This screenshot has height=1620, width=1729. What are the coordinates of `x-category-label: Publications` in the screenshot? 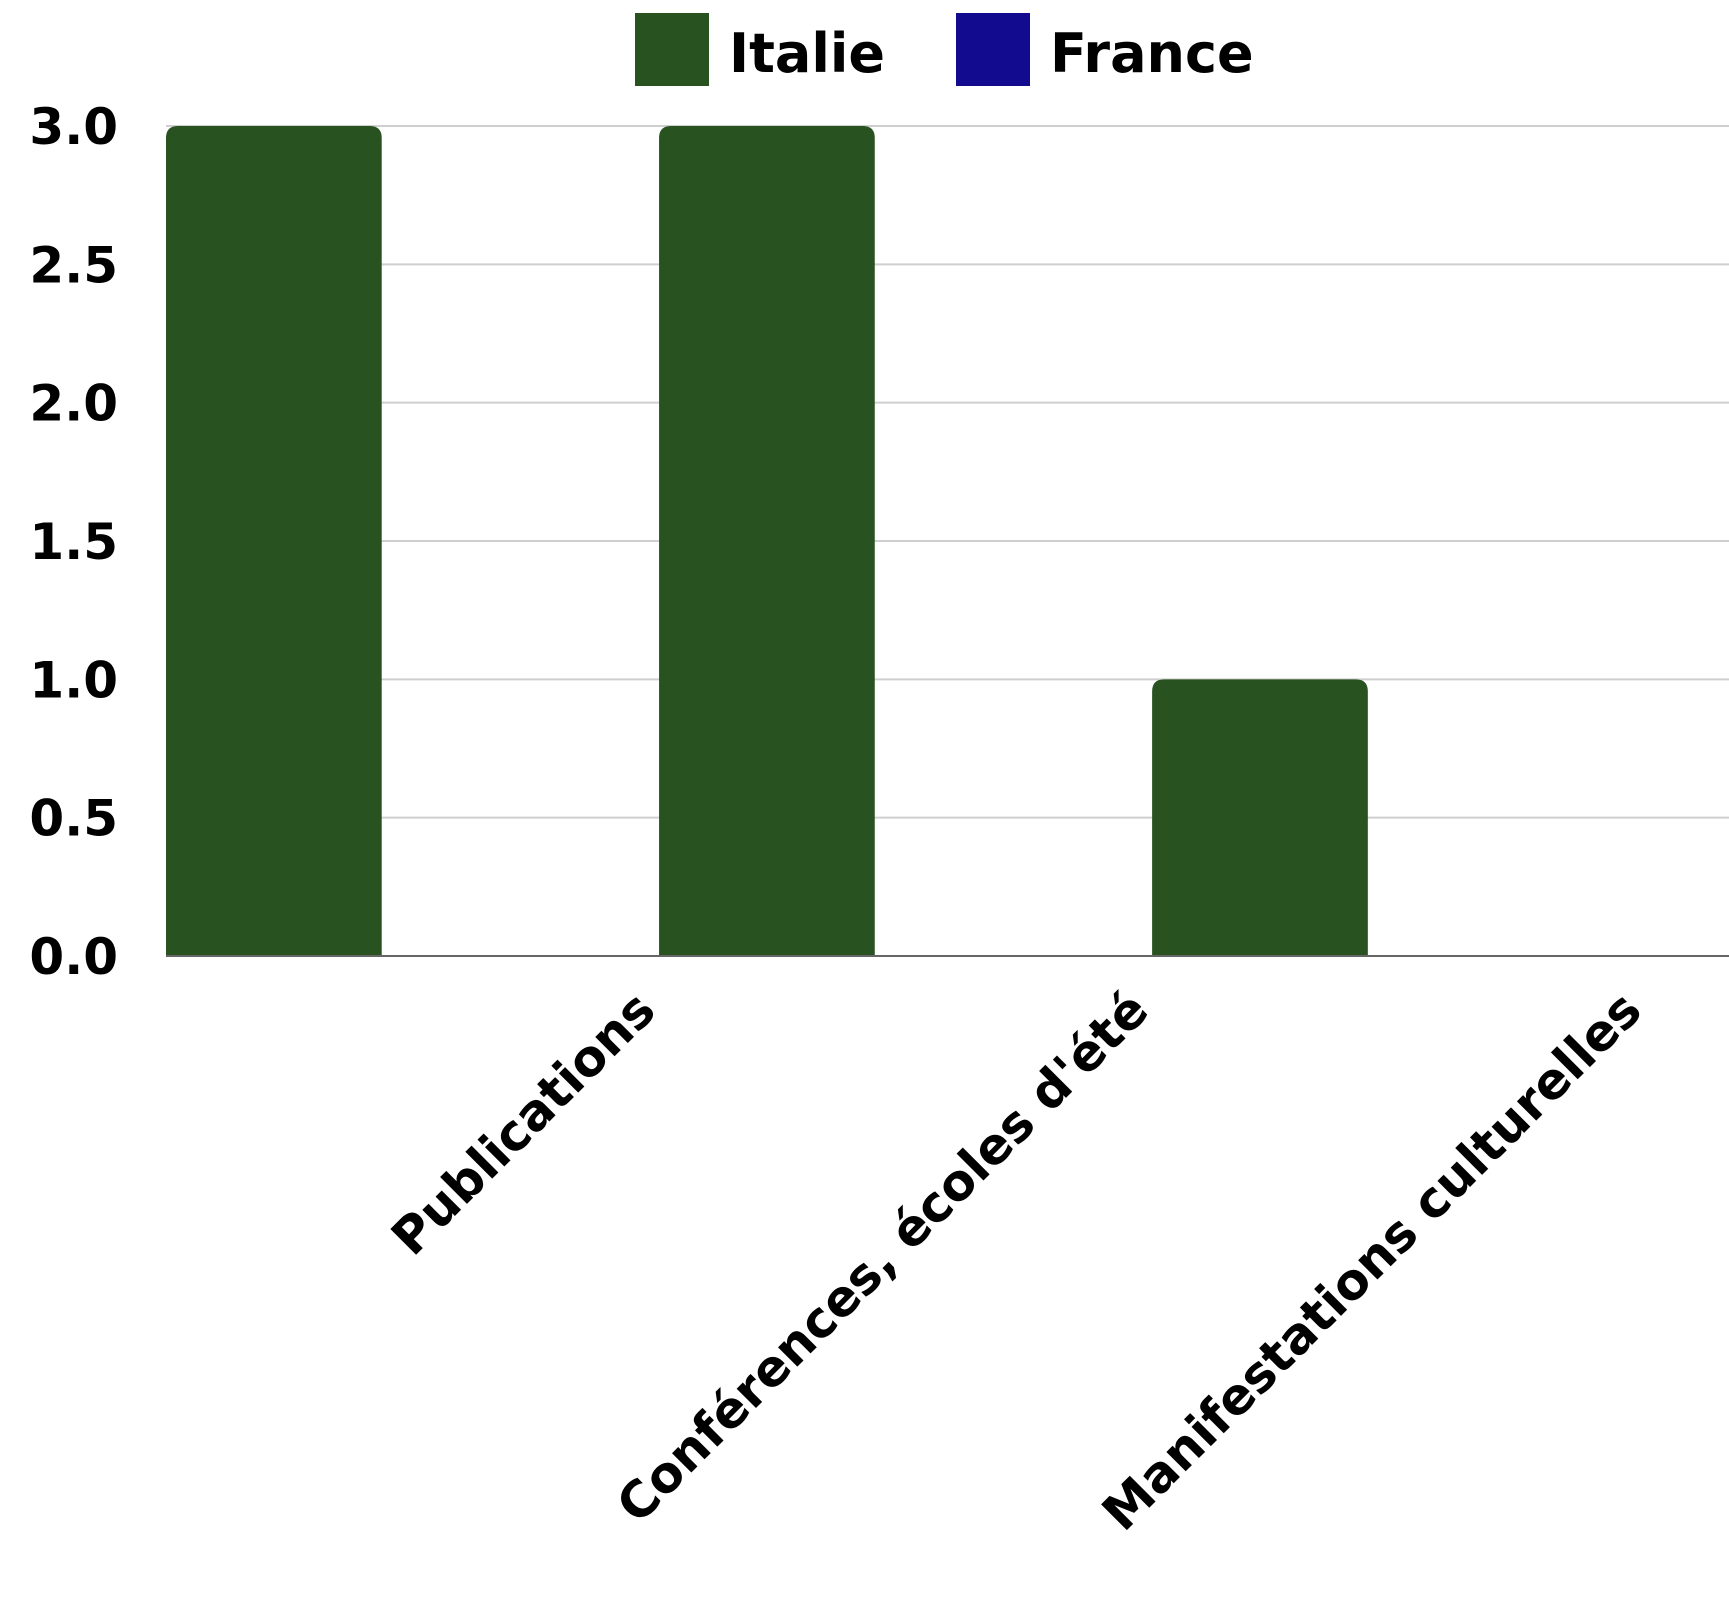 It's located at (523, 1123).